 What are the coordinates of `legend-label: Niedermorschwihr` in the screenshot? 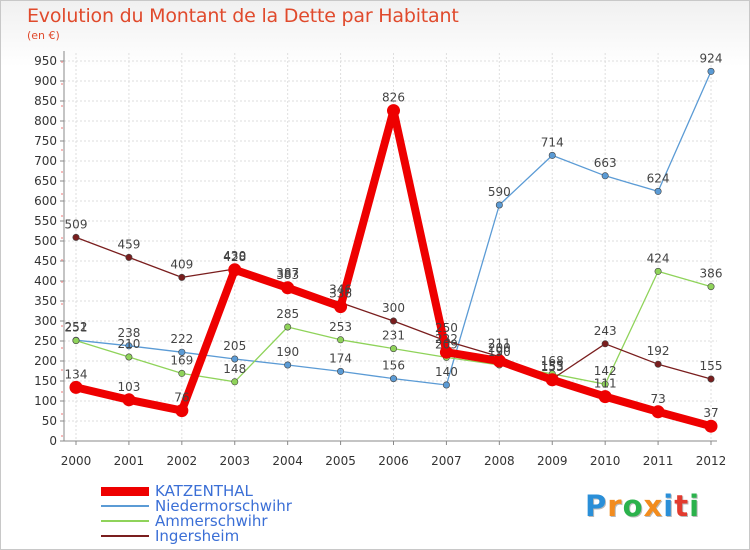 It's located at (223, 506).